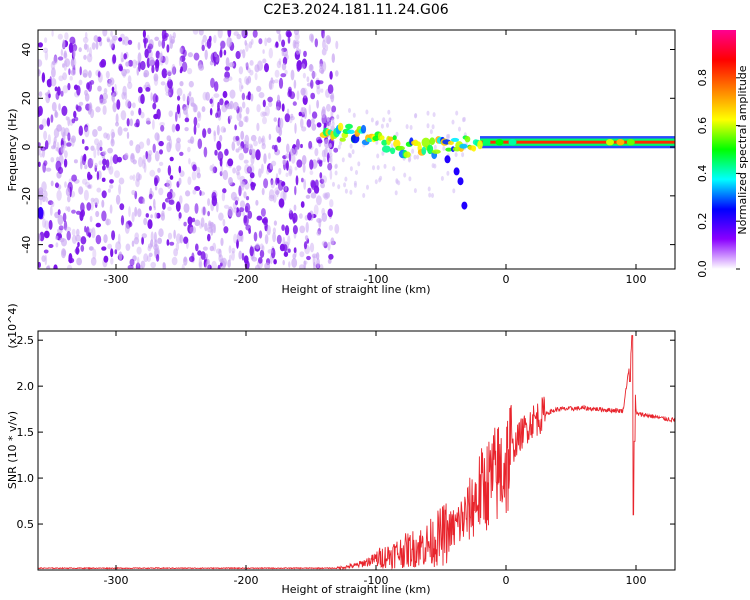 The width and height of the screenshot is (750, 600). What do you see at coordinates (724, 149) in the screenshot?
I see `colorbar-strip` at bounding box center [724, 149].